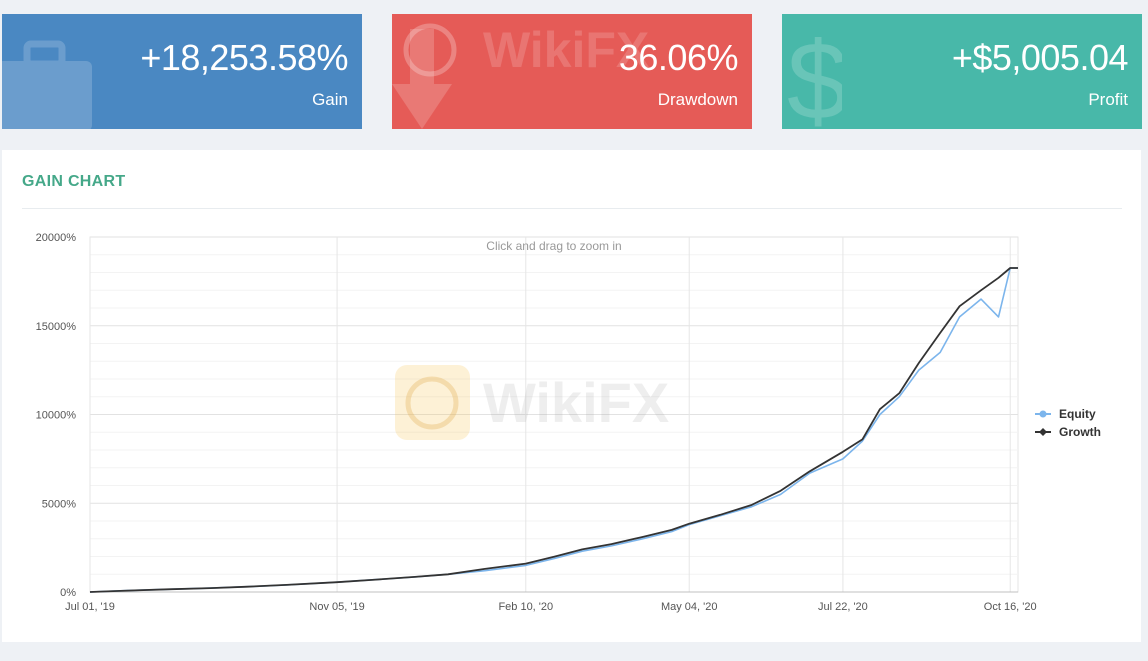  Describe the element at coordinates (90, 607) in the screenshot. I see `x-tick-label: Jul 01, '19` at that location.